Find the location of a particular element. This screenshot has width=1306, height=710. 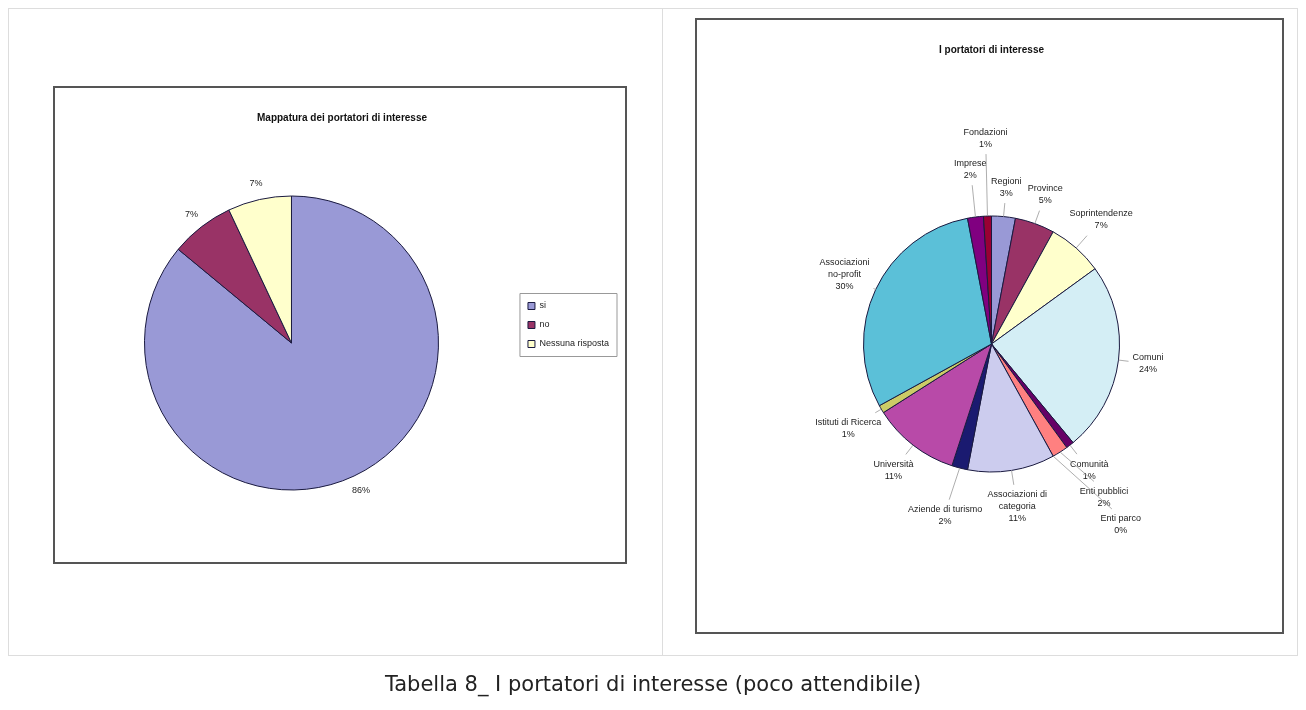

slice-label: Comuni is located at coordinates (1148, 357).